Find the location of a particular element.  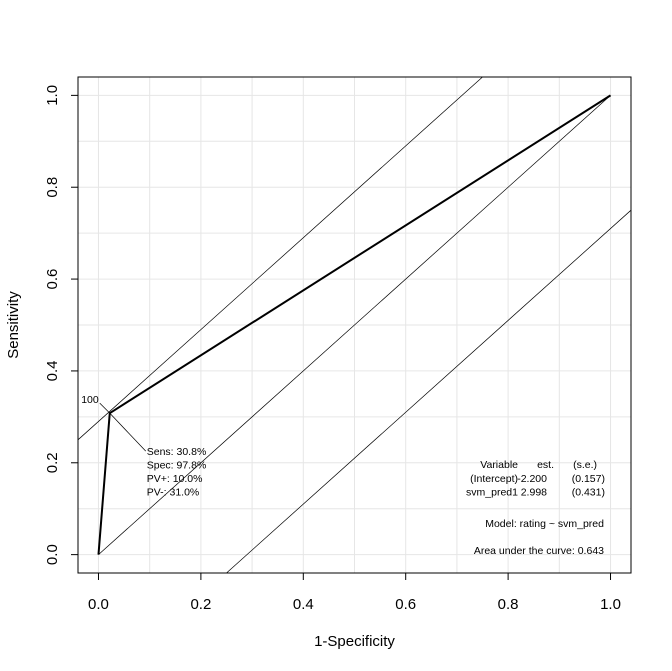

model-table-cell: svm_pred1 is located at coordinates (492, 493).